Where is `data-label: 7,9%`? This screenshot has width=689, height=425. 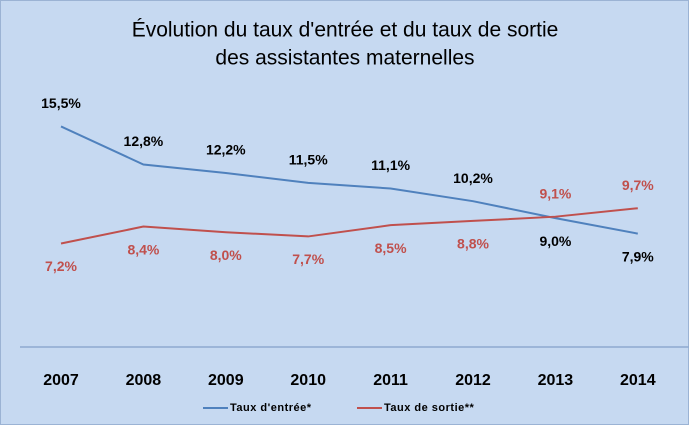 data-label: 7,9% is located at coordinates (638, 256).